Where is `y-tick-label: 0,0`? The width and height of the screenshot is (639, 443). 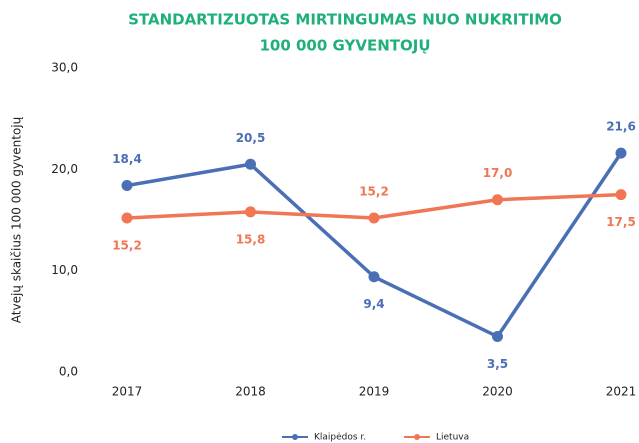 y-tick-label: 0,0 is located at coordinates (68, 372).